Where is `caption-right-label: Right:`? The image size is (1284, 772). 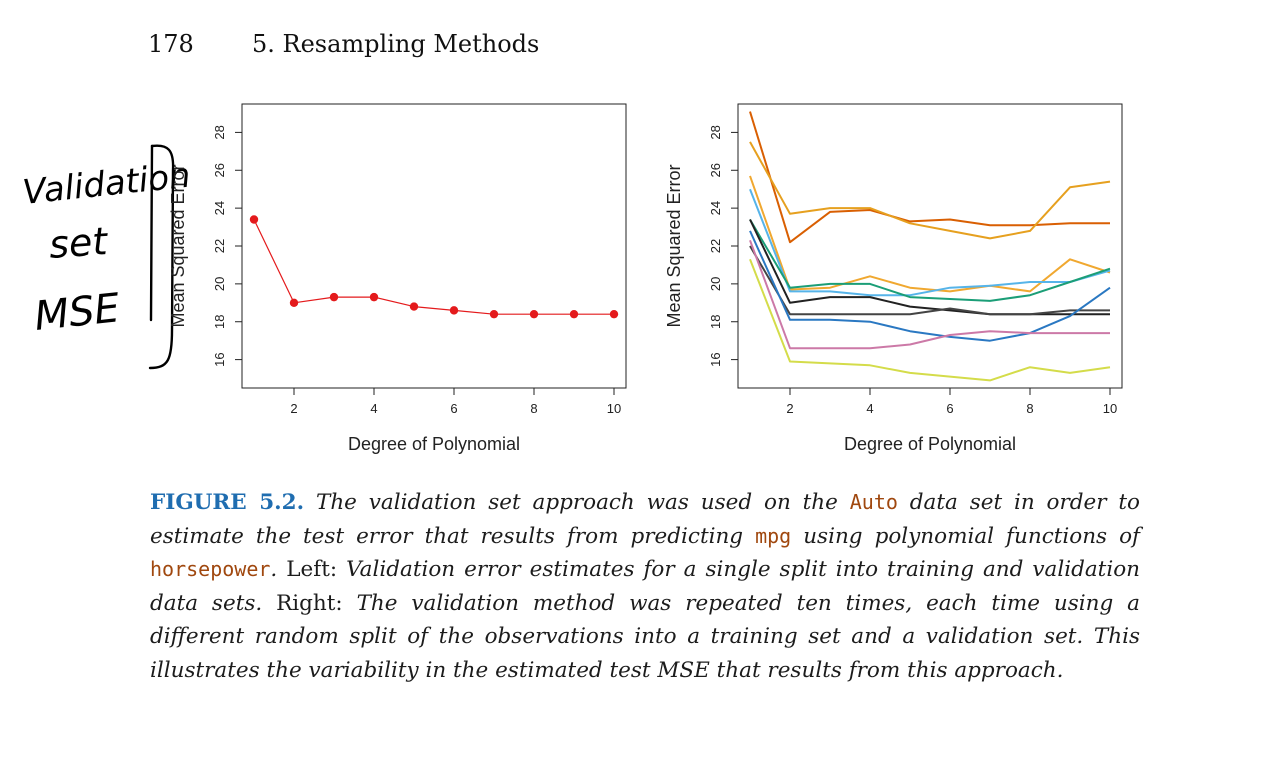
caption-right-label: Right: is located at coordinates (309, 603).